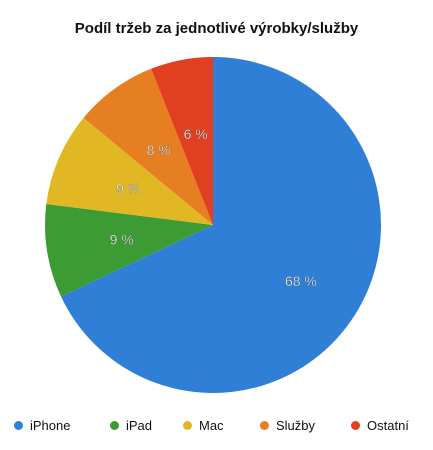 Image resolution: width=433 pixels, height=450 pixels. I want to click on data-label-služby: 8 %, so click(159, 150).